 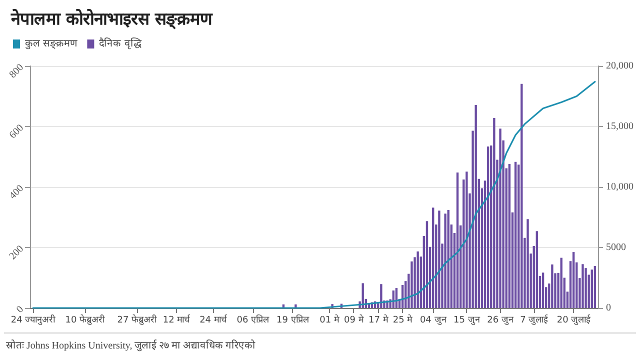 I want to click on x-tick-label: 17 मे, so click(x=378, y=320).